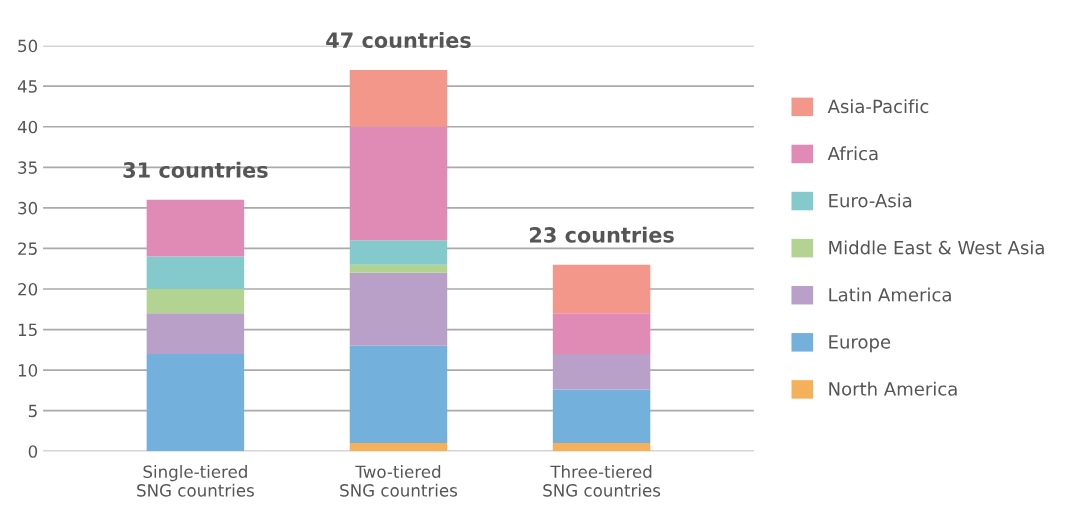 The width and height of the screenshot is (1077, 507). Describe the element at coordinates (890, 294) in the screenshot. I see `legend-label: Latin America` at that location.